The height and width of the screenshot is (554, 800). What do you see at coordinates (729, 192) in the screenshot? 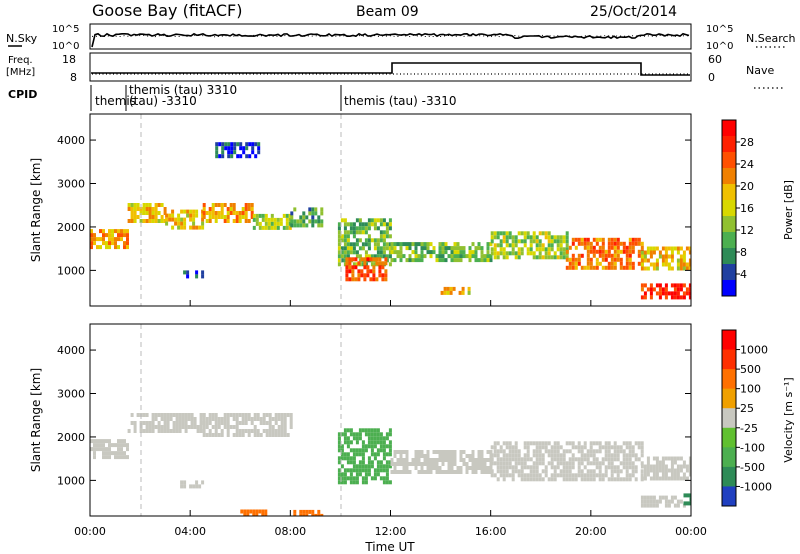
I see `colorbar-swatch` at bounding box center [729, 192].